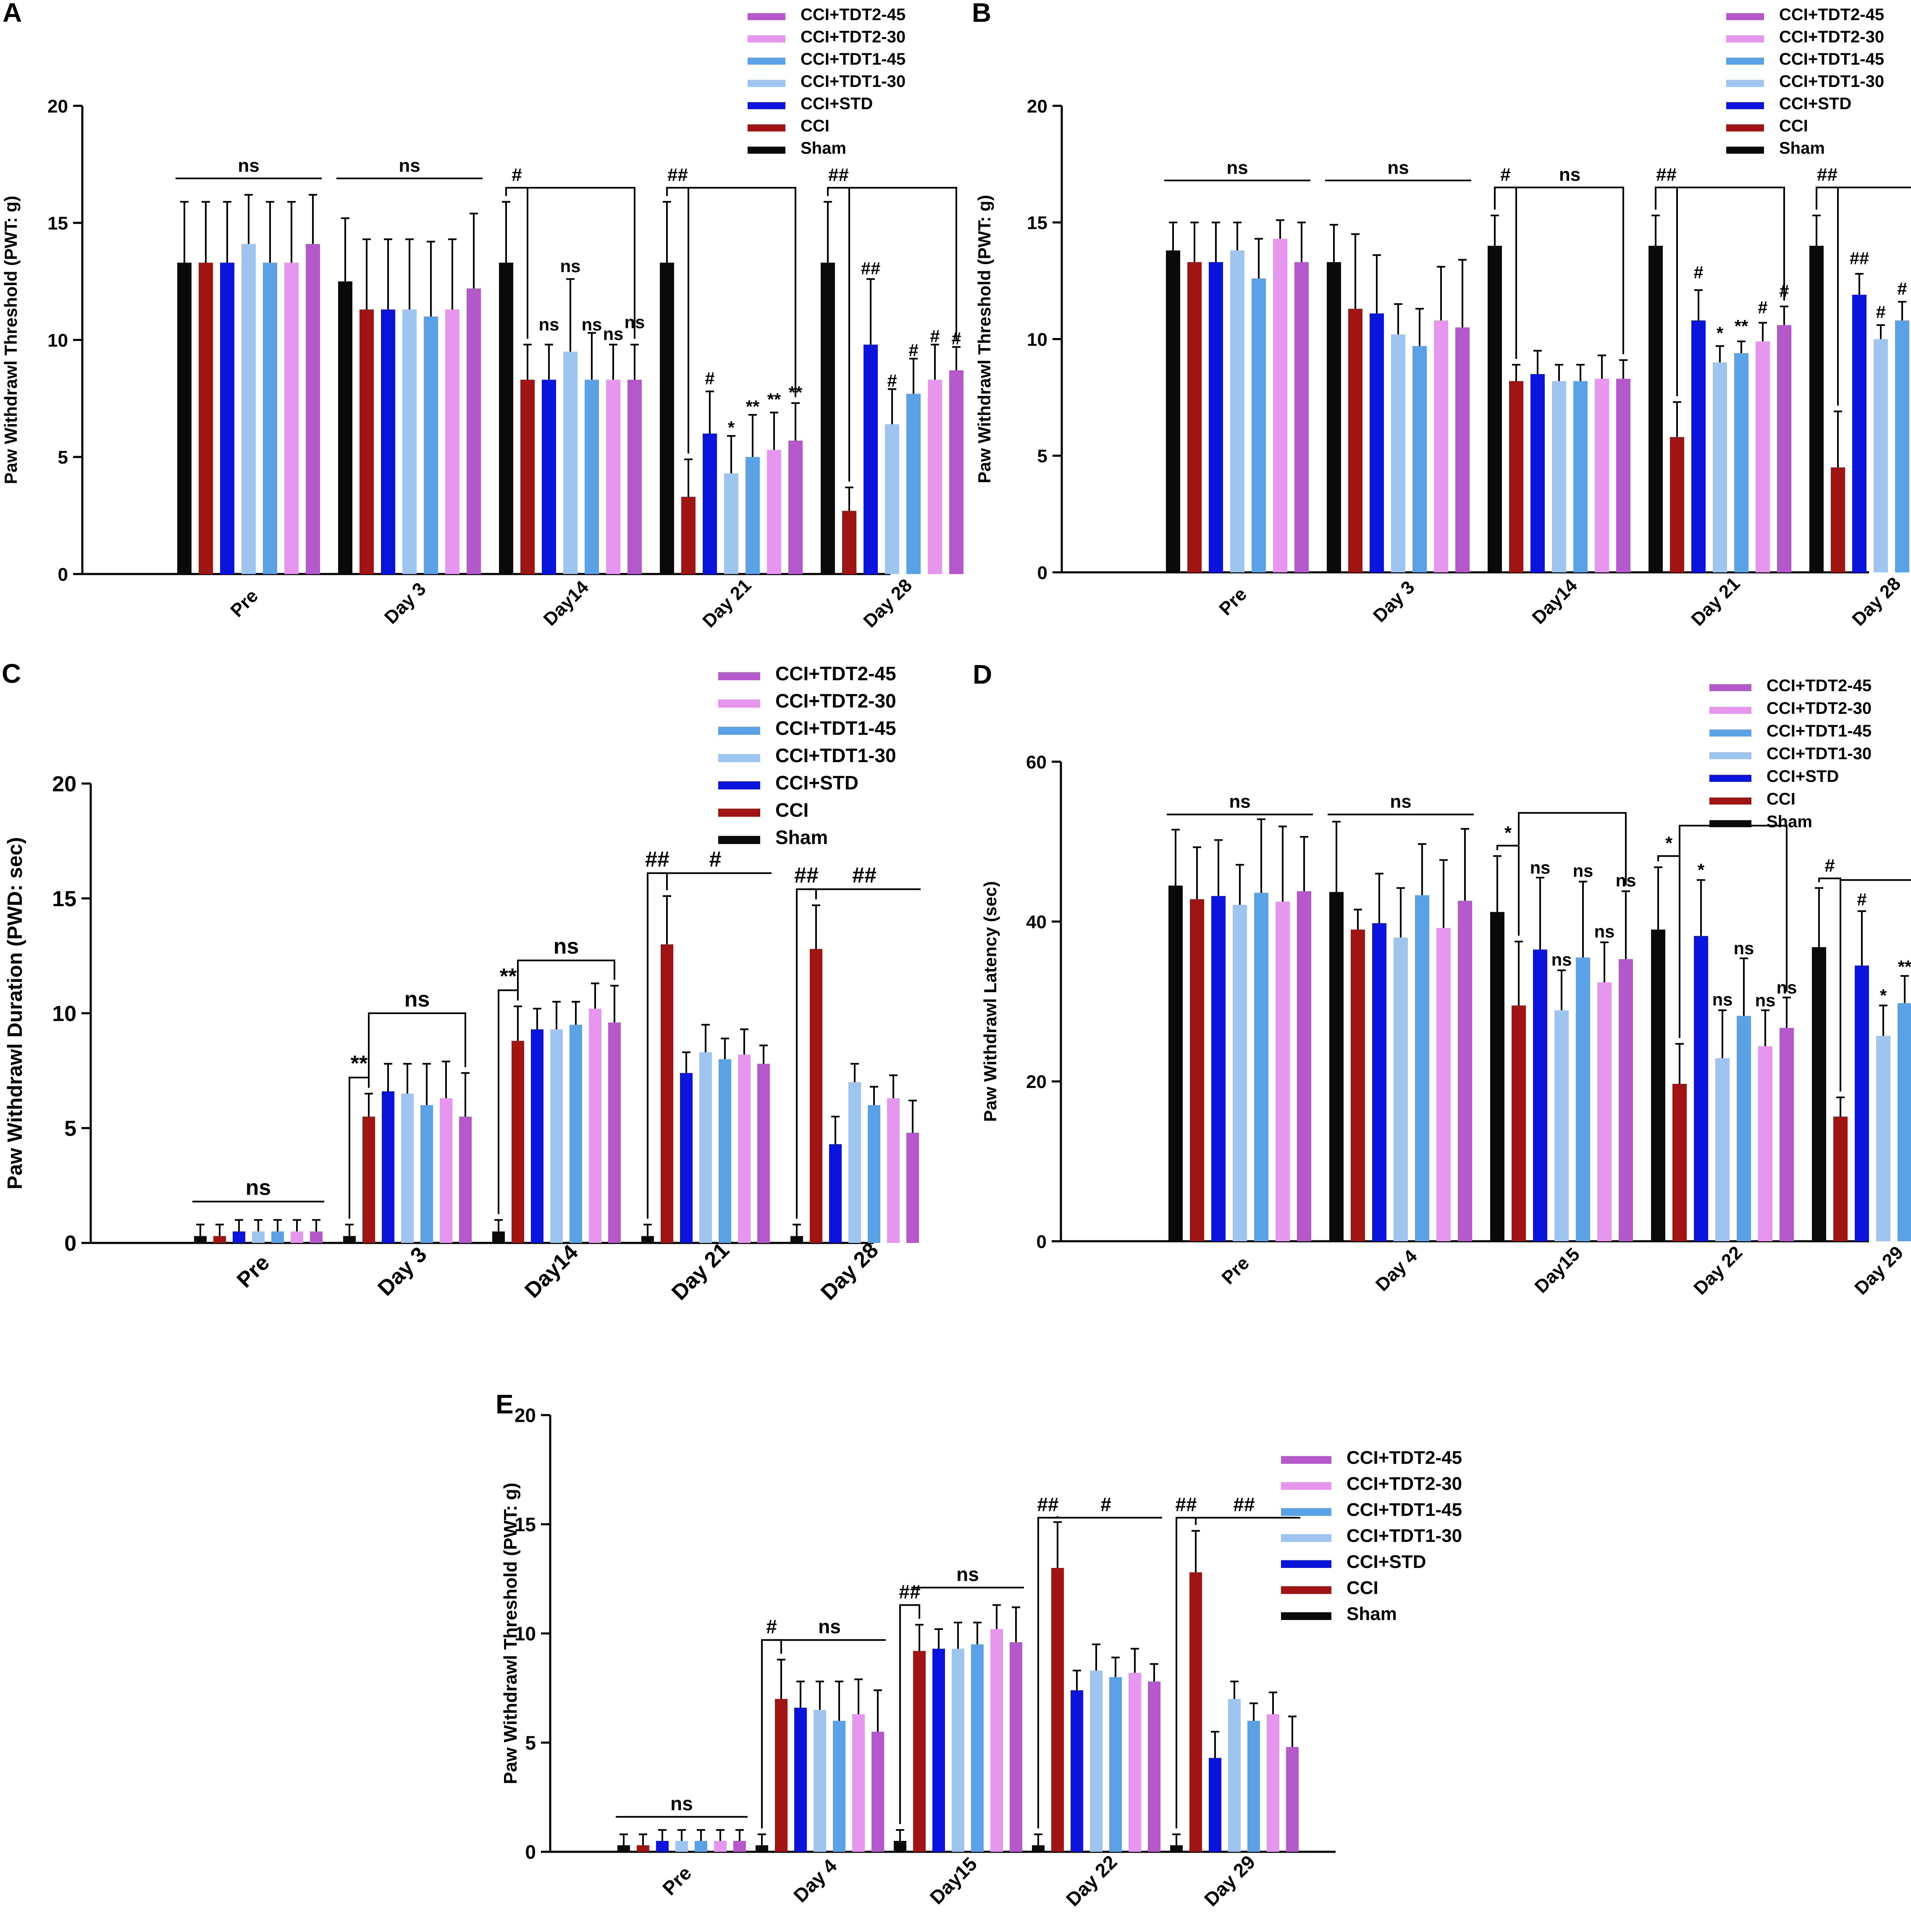 This screenshot has height=1932, width=1911. What do you see at coordinates (1036, 1082) in the screenshot?
I see `y-tick-label: 20` at bounding box center [1036, 1082].